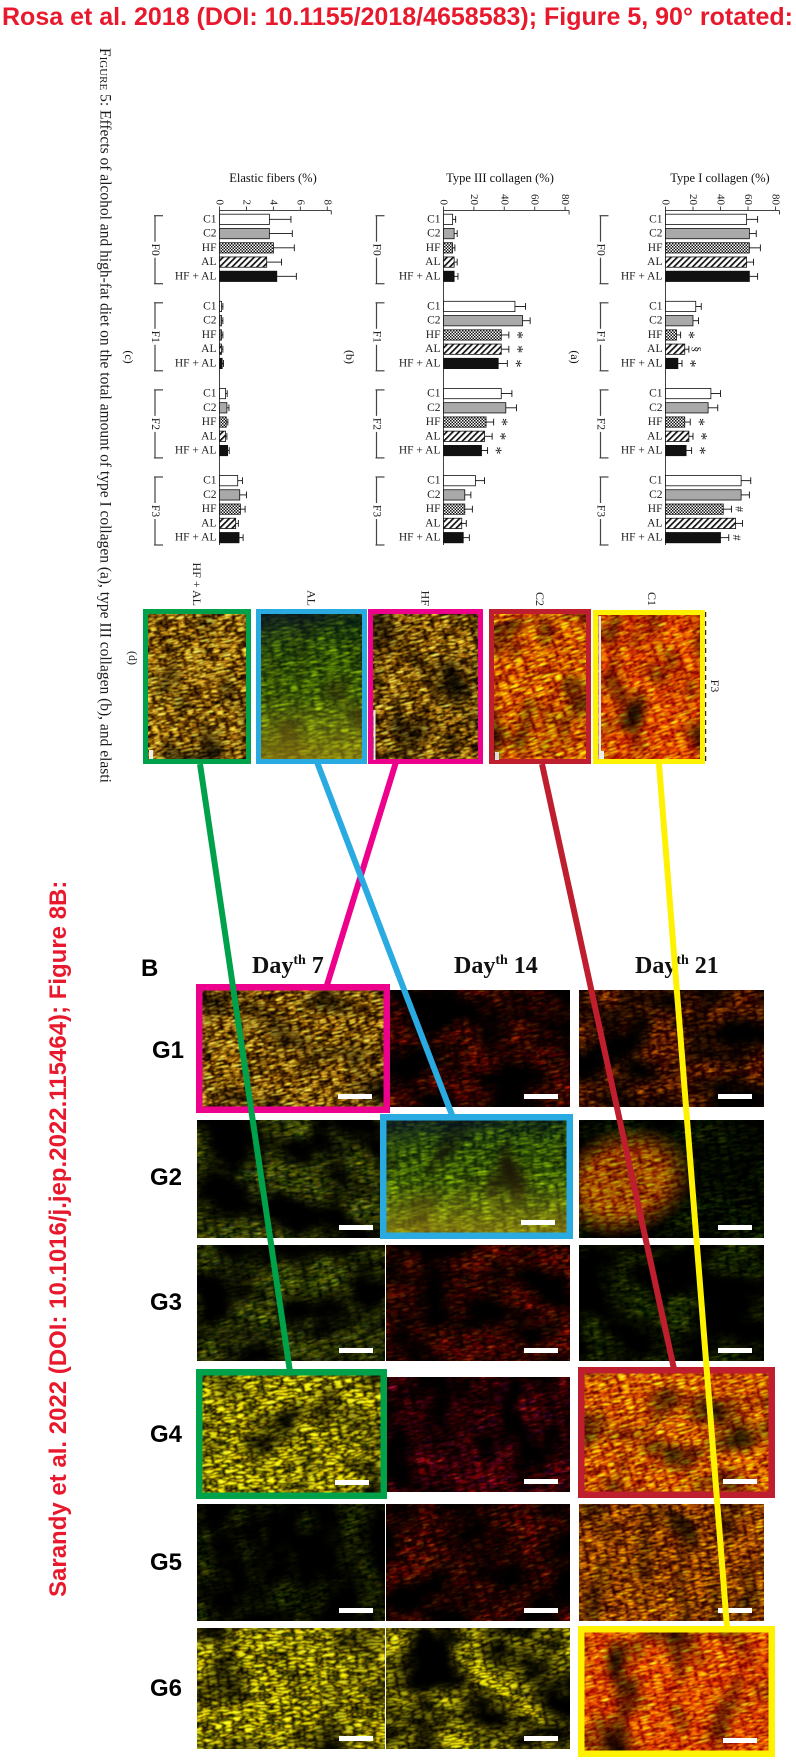  I want to click on svg-text: (d), so click(133, 658).